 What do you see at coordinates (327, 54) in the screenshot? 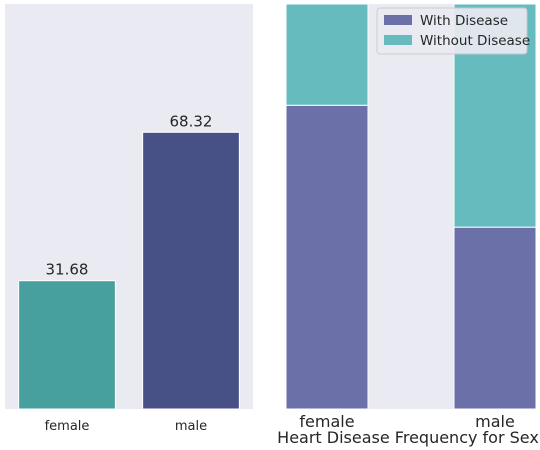
I see `bar-female-without-disease` at bounding box center [327, 54].